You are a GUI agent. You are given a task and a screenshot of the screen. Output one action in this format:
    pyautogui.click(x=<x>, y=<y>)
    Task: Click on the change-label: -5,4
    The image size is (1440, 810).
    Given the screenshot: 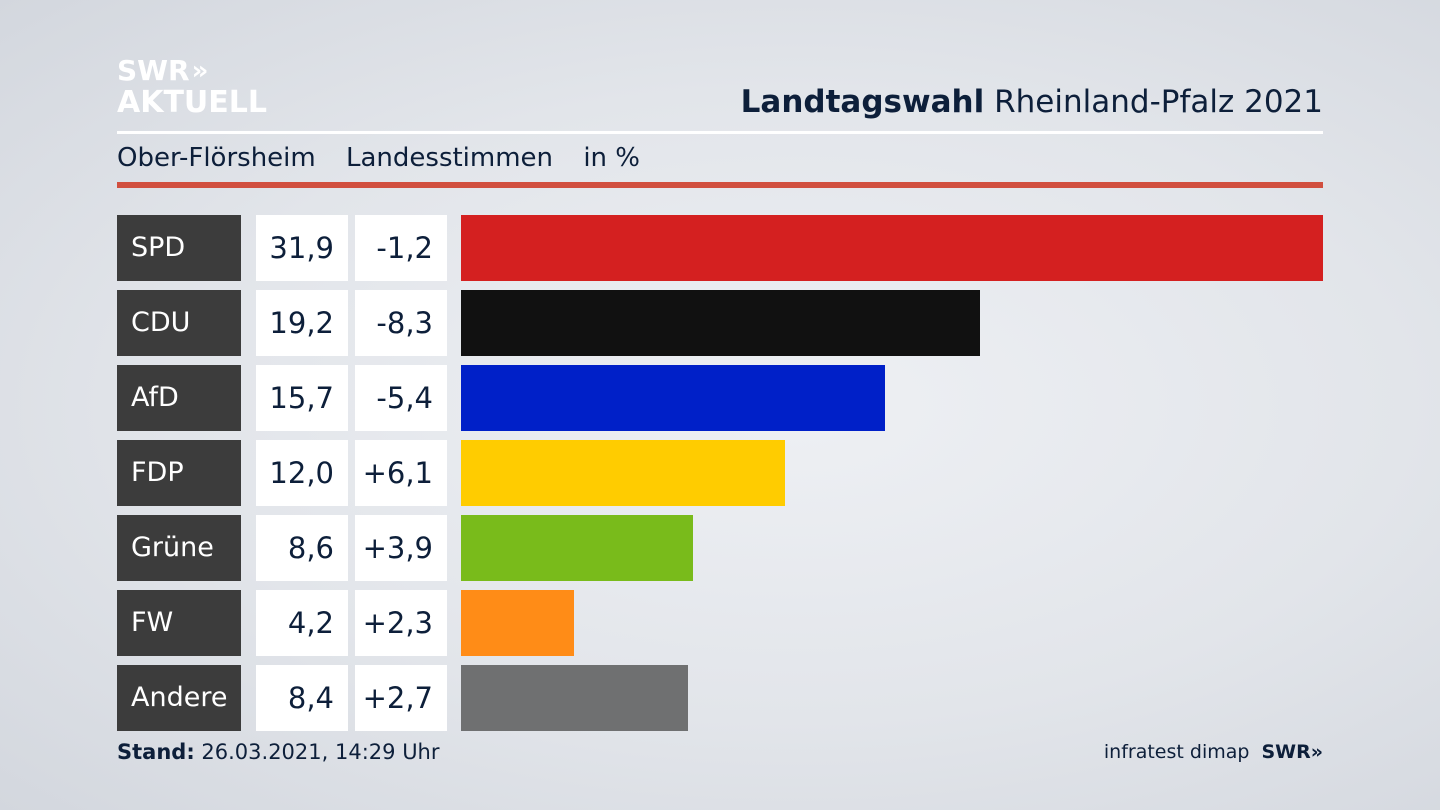 What is the action you would take?
    pyautogui.click(x=401, y=398)
    